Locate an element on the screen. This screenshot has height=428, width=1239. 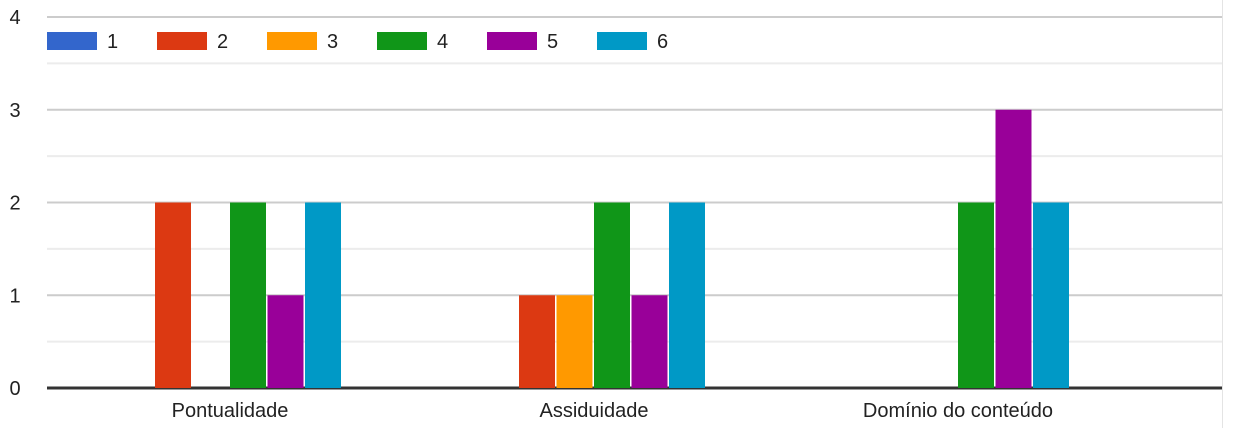
y-axis-ticks: 0 1 2 3 4 is located at coordinates (14, 203).